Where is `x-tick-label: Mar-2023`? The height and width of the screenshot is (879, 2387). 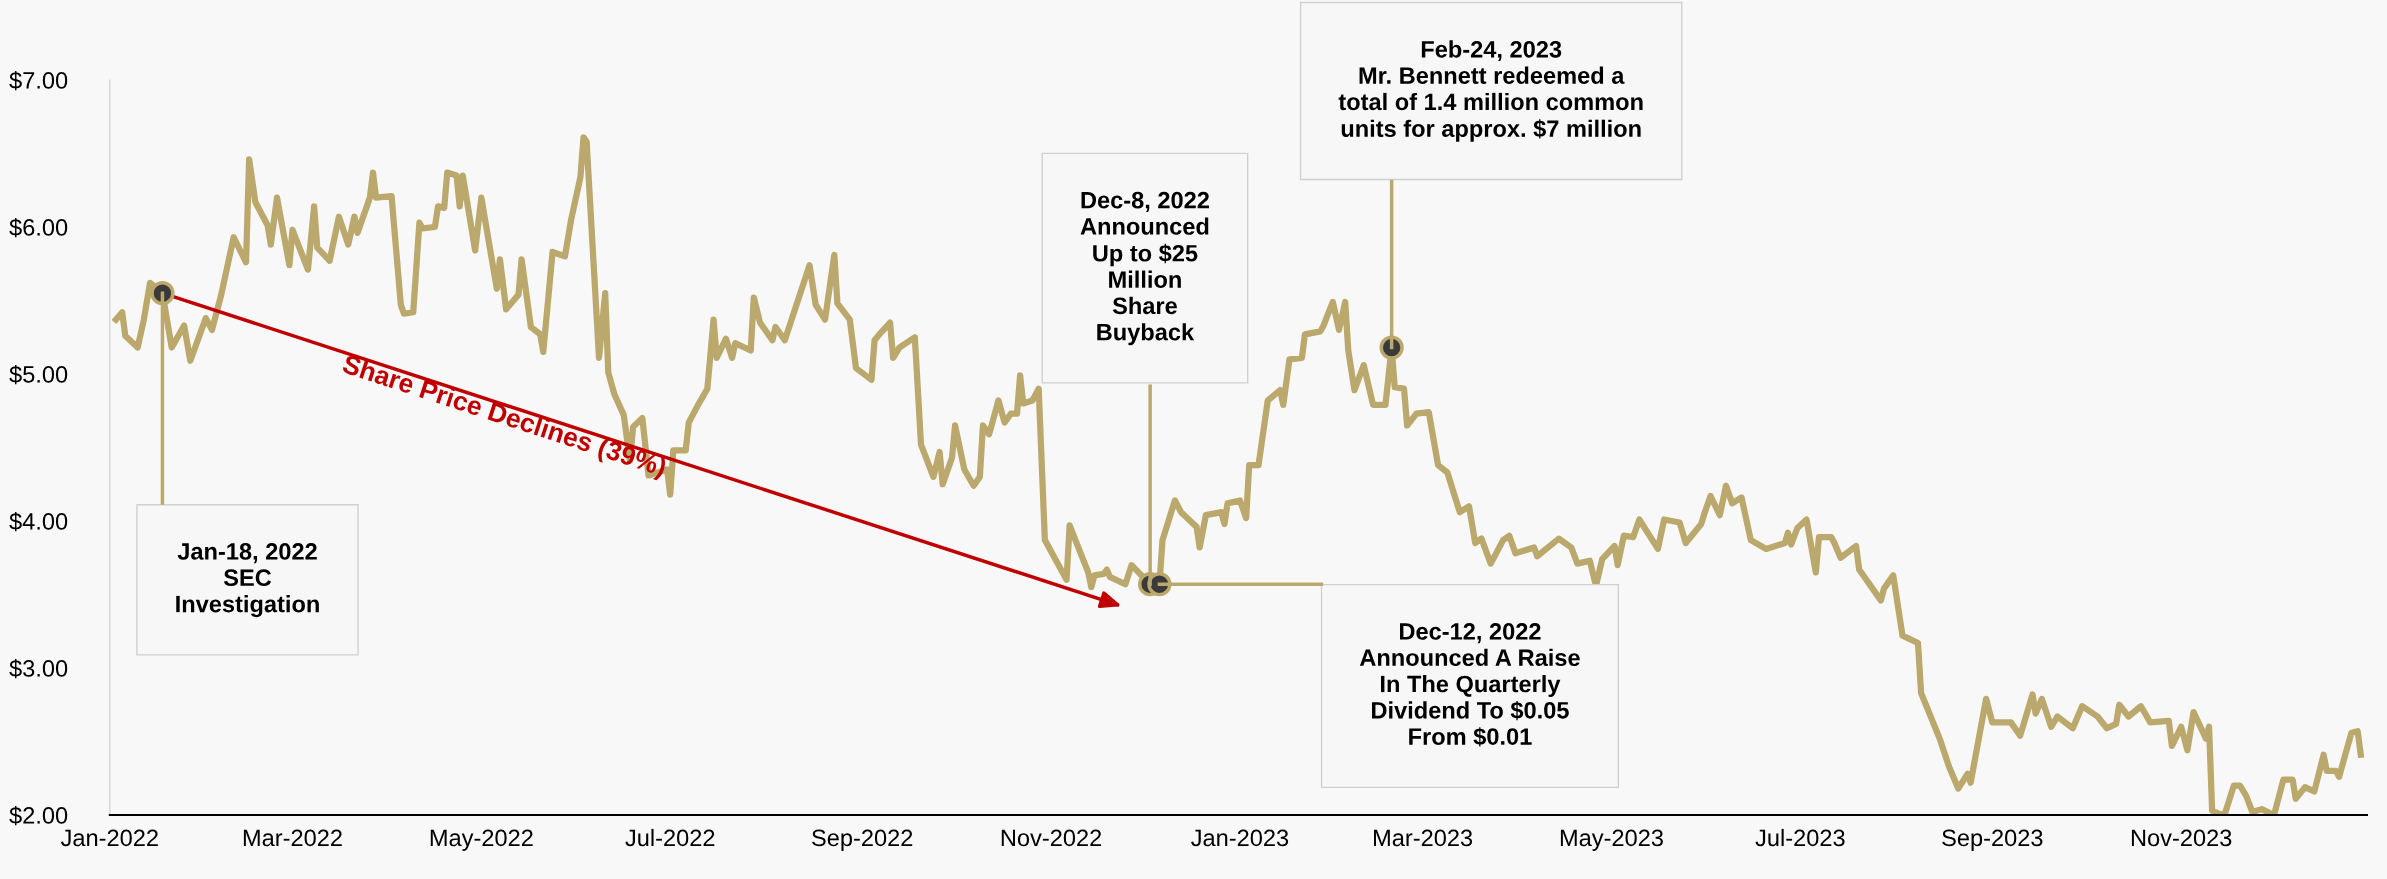
x-tick-label: Mar-2023 is located at coordinates (1423, 838).